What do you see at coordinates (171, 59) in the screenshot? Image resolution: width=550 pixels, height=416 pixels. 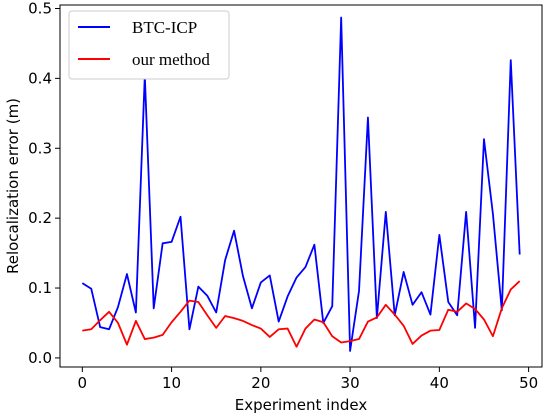 I see `legend-label-our-method: our method` at bounding box center [171, 59].